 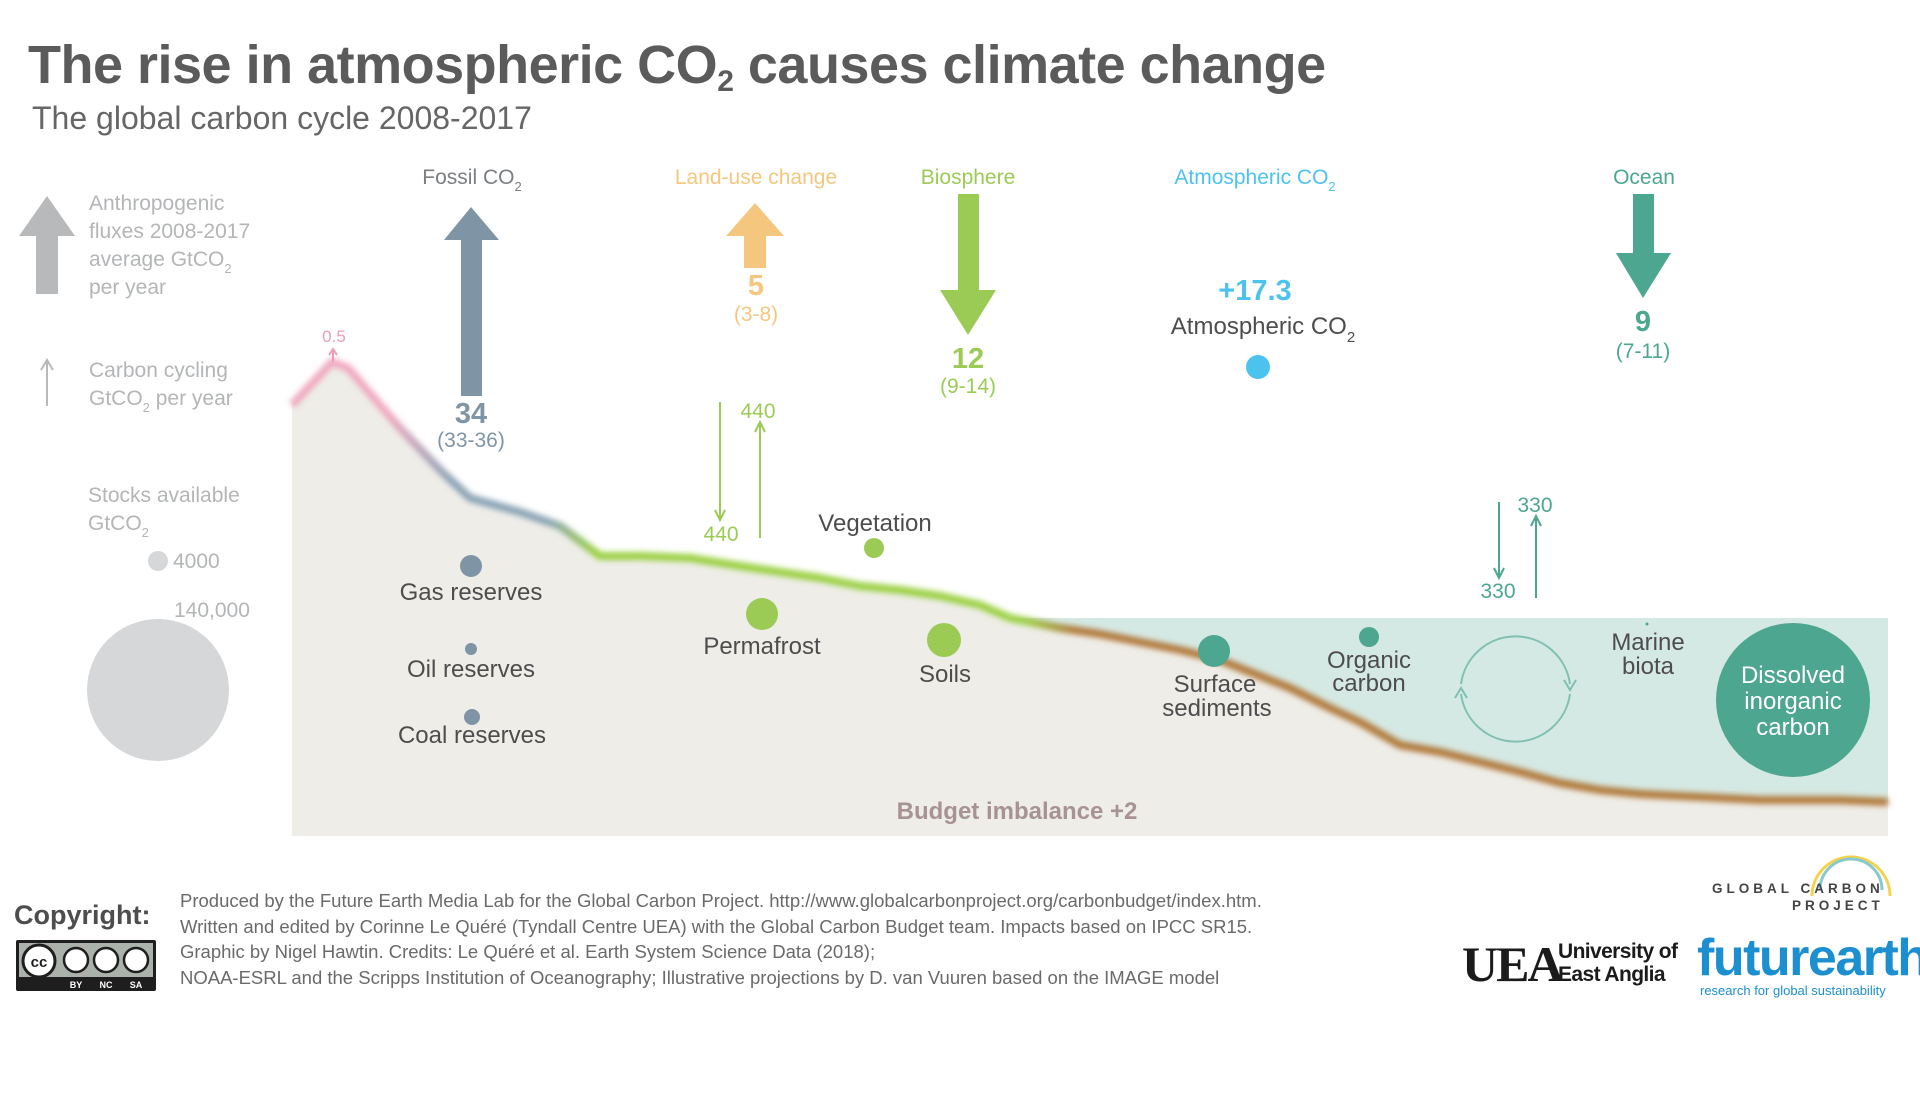 I want to click on legend-flux-line2: fluxes 2008-2017, so click(x=169, y=231).